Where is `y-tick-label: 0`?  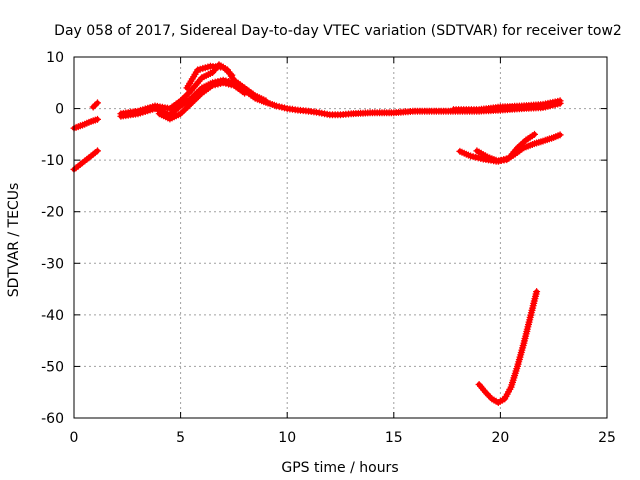 y-tick-label: 0 is located at coordinates (59, 110).